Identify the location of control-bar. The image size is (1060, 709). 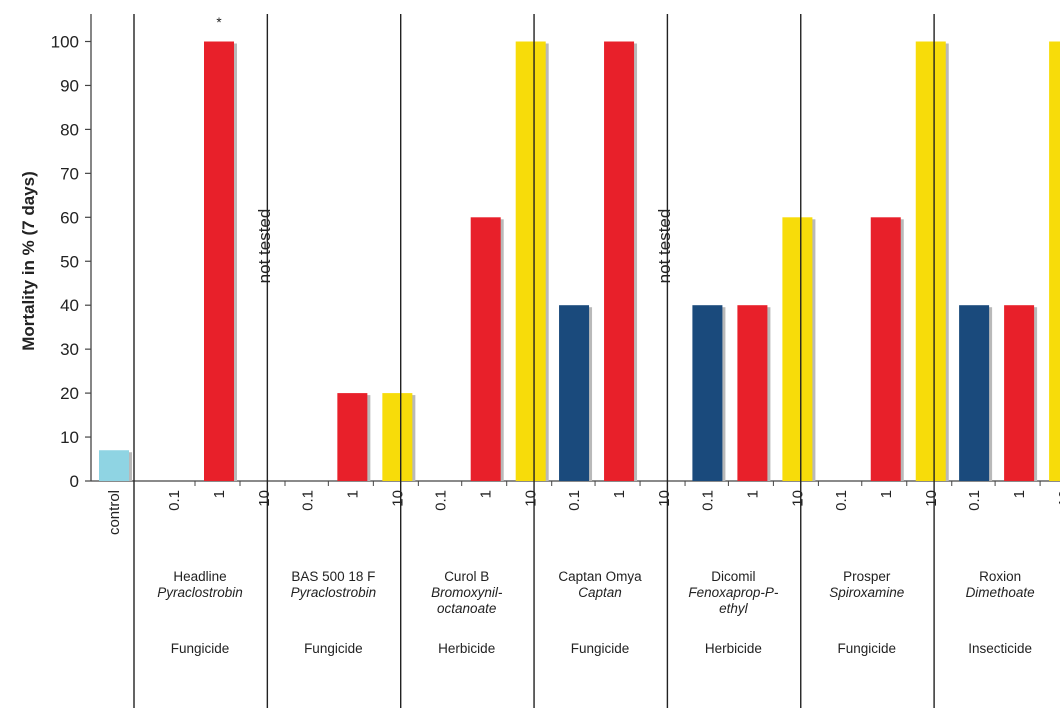
(114, 465).